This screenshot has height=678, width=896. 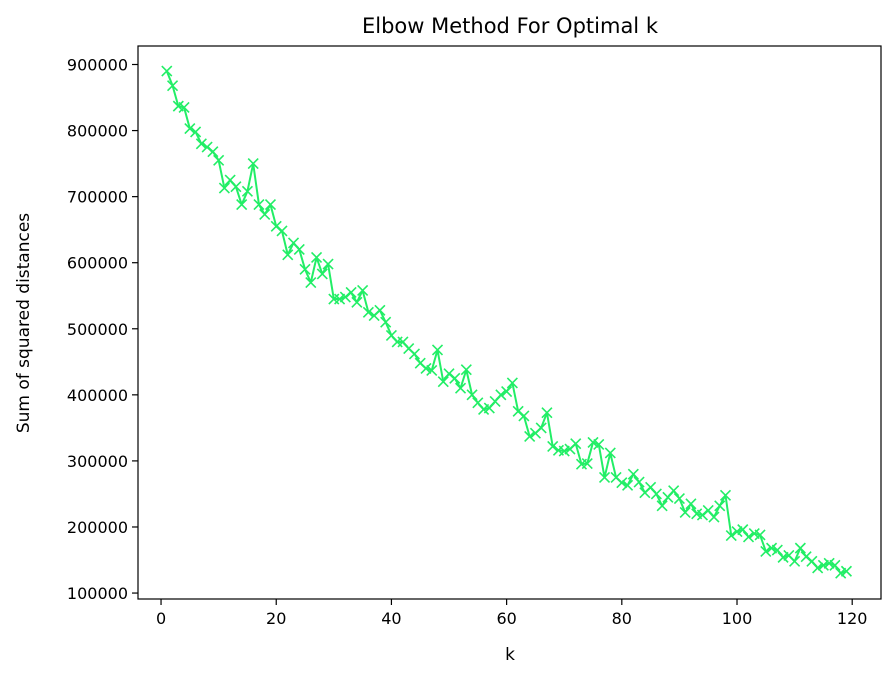 I want to click on y-axis-label: Sum of squared distances, so click(x=24, y=323).